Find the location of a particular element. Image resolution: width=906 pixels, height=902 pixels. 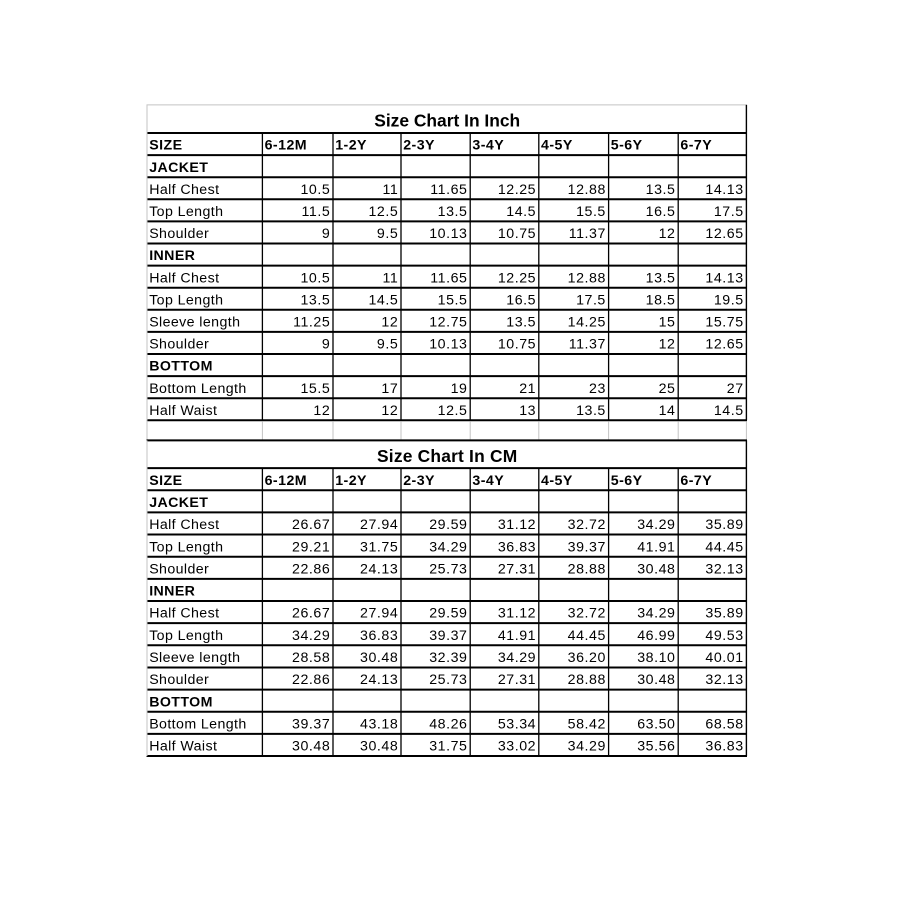

svg-text: 41.91 is located at coordinates (517, 636).